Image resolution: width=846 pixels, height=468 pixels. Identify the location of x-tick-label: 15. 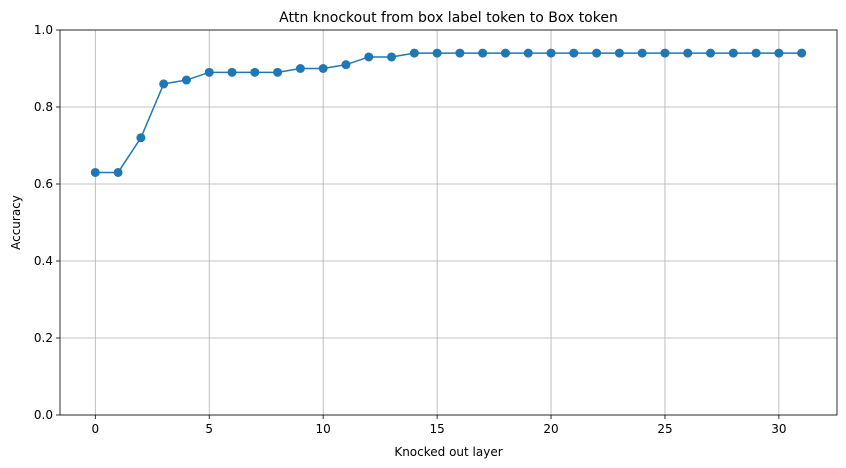
(436, 429).